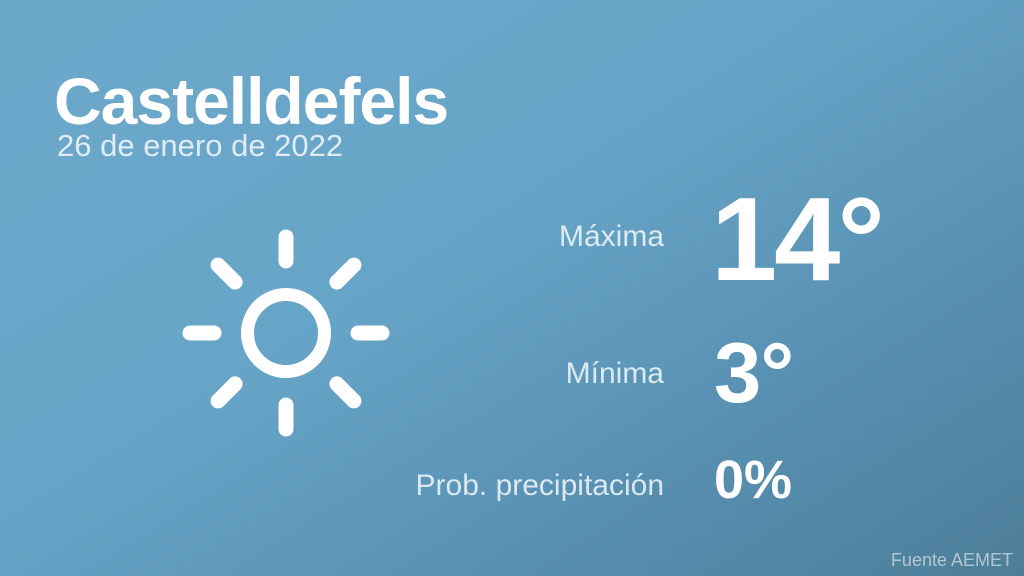 This screenshot has width=1024, height=576. Describe the element at coordinates (753, 480) in the screenshot. I see `precipitation-probability-value: 0%` at that location.